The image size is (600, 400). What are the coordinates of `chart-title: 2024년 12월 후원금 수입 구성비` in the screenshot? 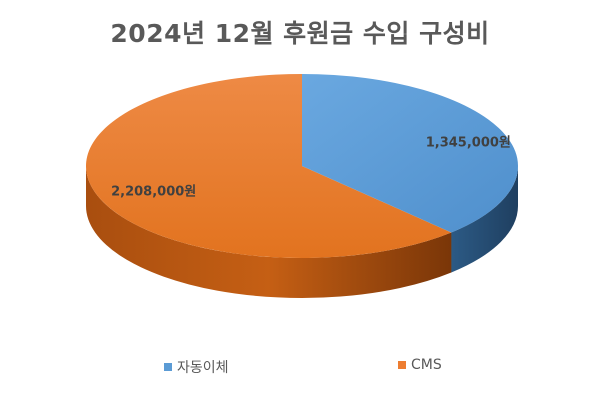 It's located at (300, 33).